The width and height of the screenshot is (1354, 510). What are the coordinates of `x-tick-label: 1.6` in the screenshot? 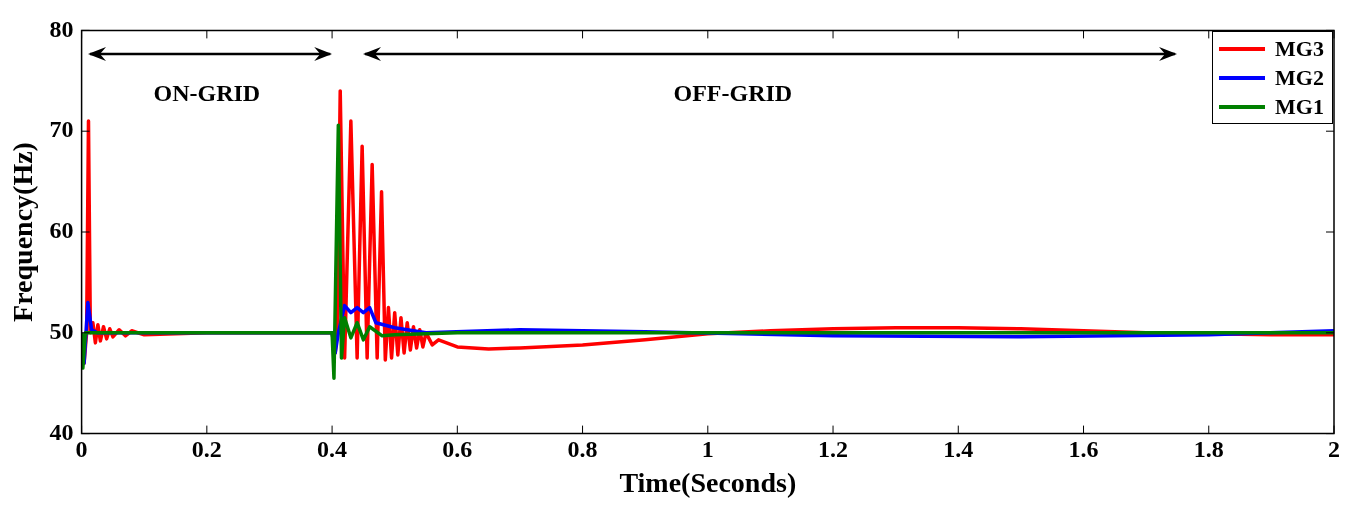 It's located at (1083, 449).